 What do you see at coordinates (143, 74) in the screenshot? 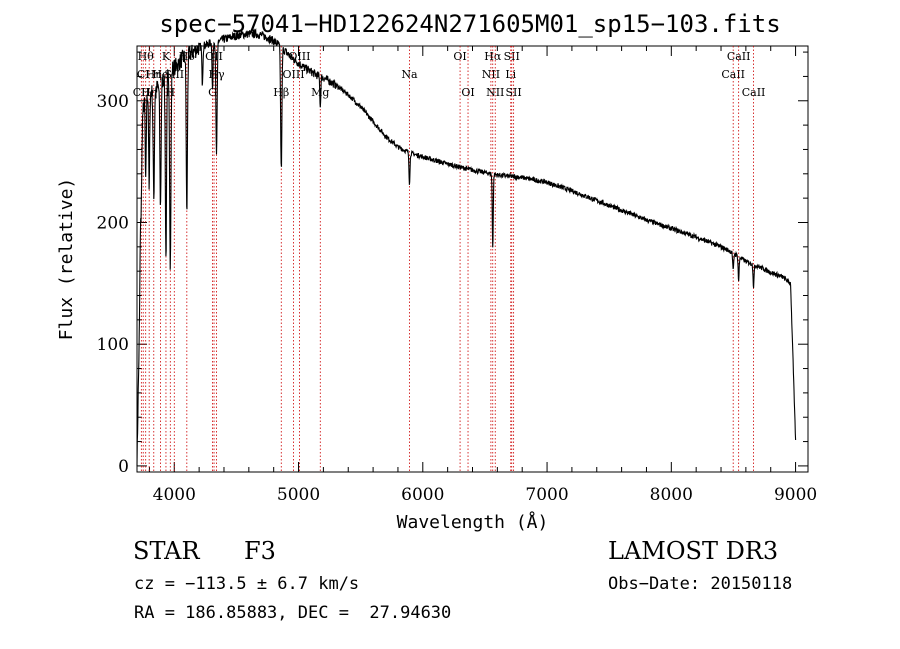
I see `line-marker-label: CI` at bounding box center [143, 74].